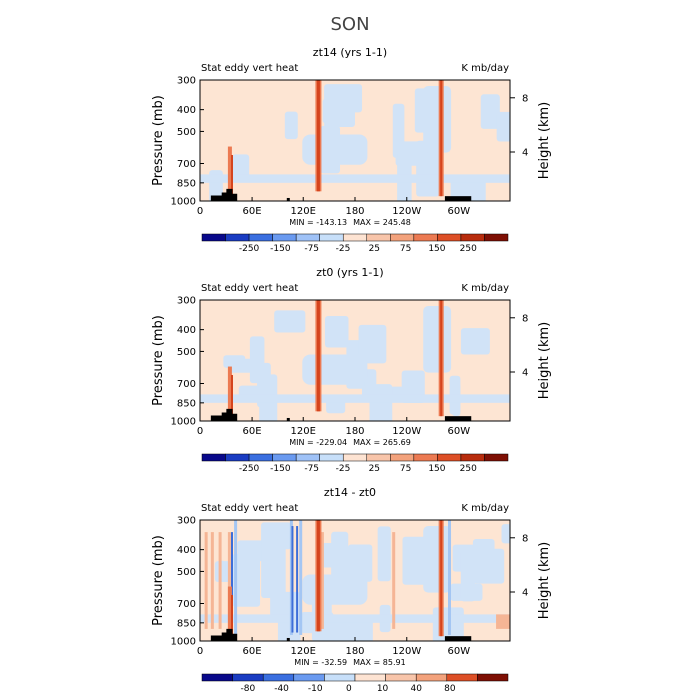 The image size is (700, 700). What do you see at coordinates (450, 689) in the screenshot?
I see `colorbar-label: 80` at bounding box center [450, 689].